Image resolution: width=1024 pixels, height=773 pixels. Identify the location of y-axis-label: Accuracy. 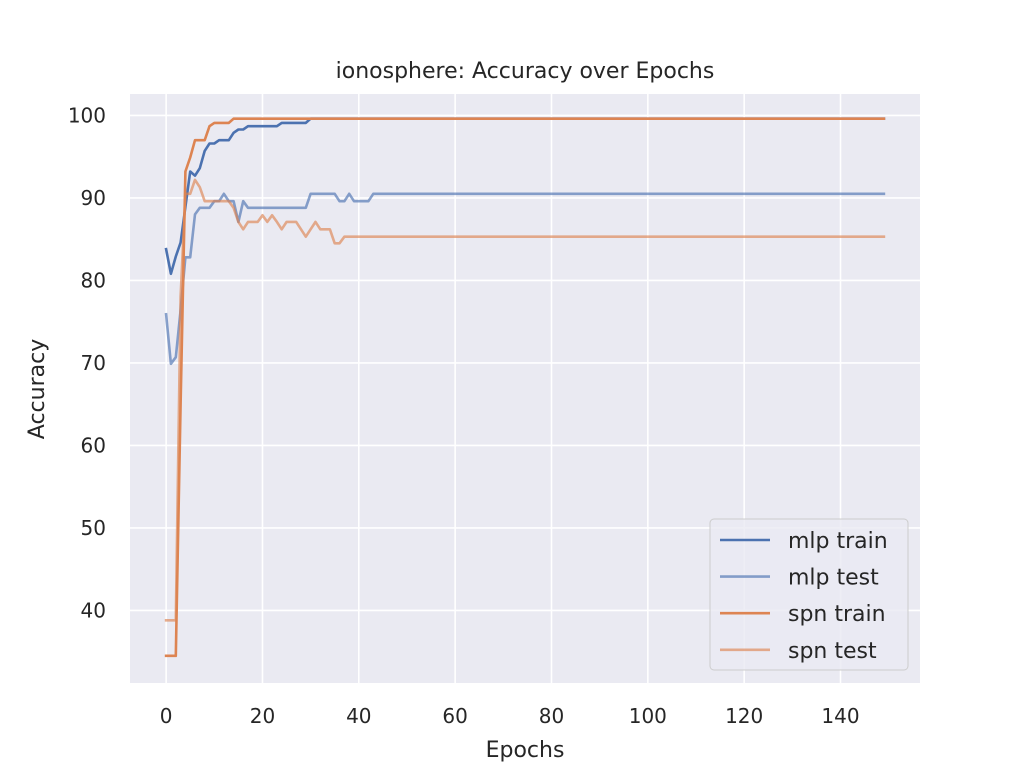
(37, 389).